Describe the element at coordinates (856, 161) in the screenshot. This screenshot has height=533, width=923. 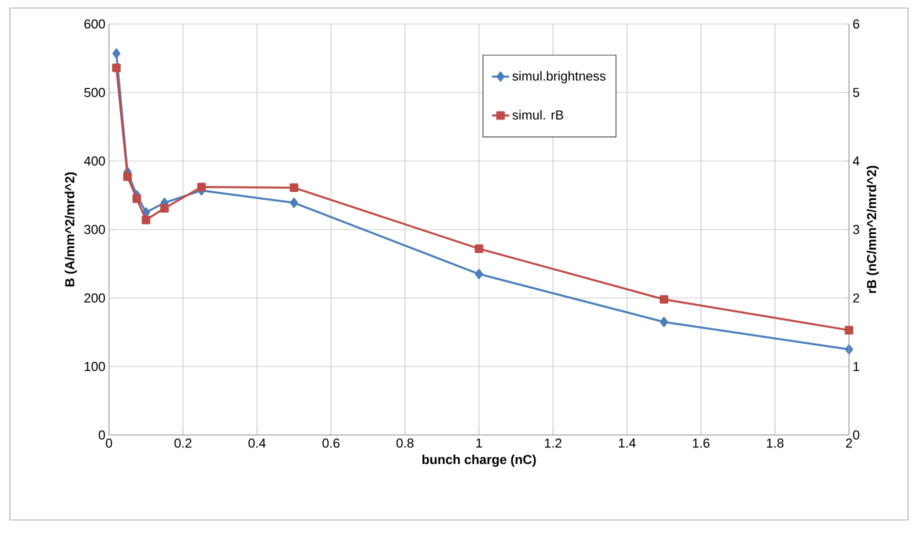
I see `y2-tick-label: 4` at that location.